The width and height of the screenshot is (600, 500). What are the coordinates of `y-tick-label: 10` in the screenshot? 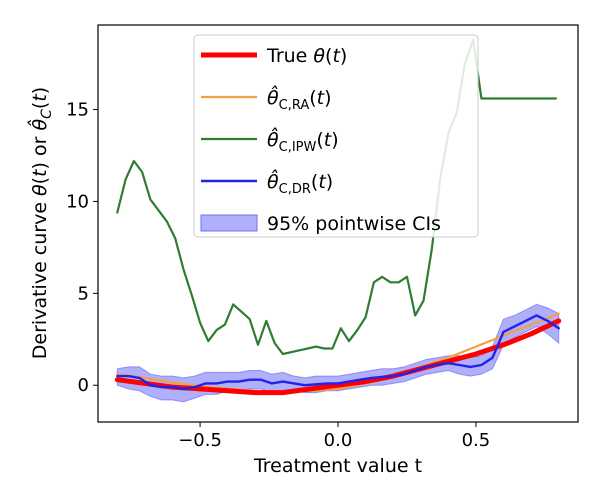 It's located at (77, 201).